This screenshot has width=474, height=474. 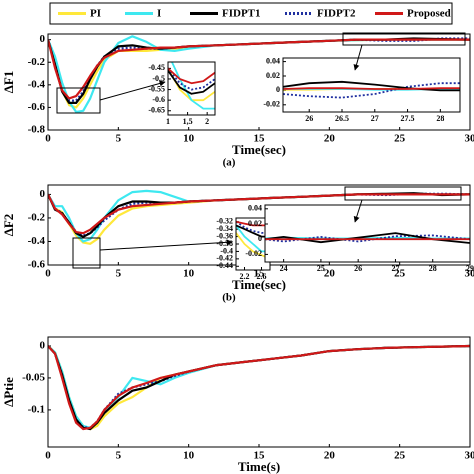 I want to click on x-tick-label: 10, so click(x=189, y=274).